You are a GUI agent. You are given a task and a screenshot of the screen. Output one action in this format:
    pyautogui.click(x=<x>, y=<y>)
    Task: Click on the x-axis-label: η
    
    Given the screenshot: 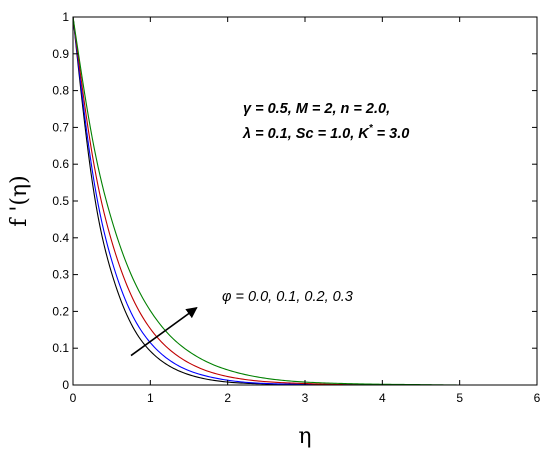 What is the action you would take?
    pyautogui.click(x=304, y=436)
    